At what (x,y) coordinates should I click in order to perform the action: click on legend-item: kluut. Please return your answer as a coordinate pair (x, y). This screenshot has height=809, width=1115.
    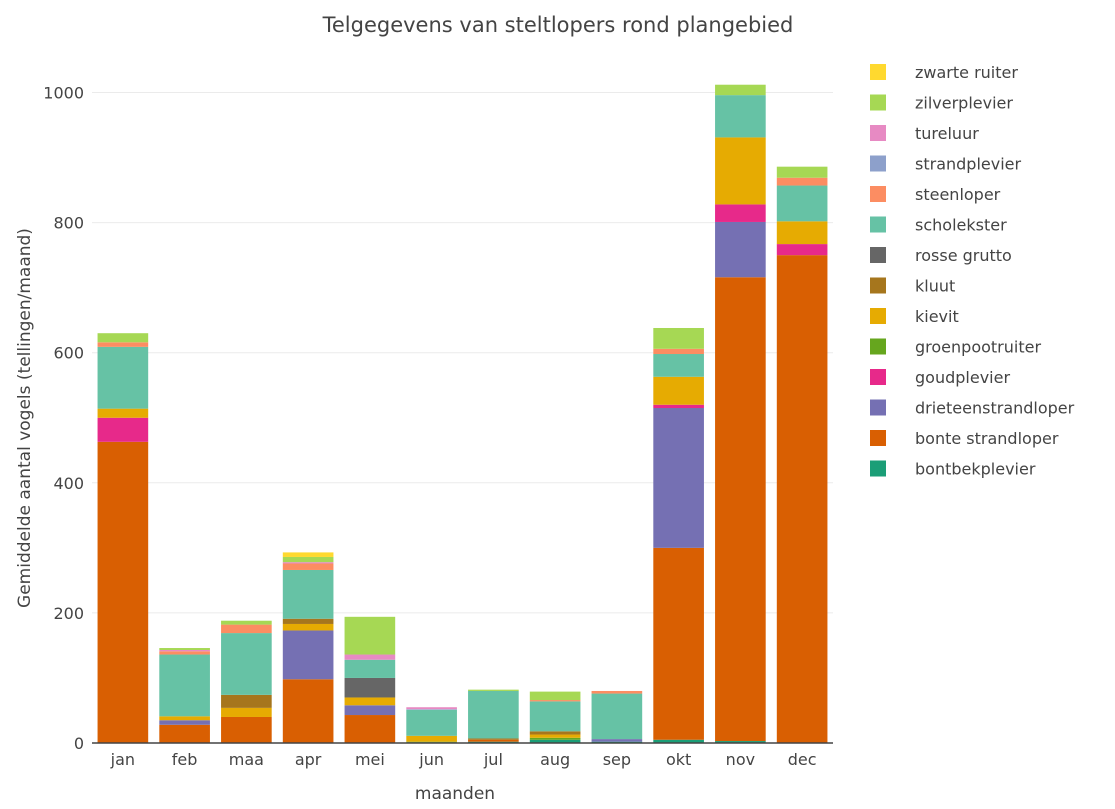
    Looking at the image, I should click on (912, 286).